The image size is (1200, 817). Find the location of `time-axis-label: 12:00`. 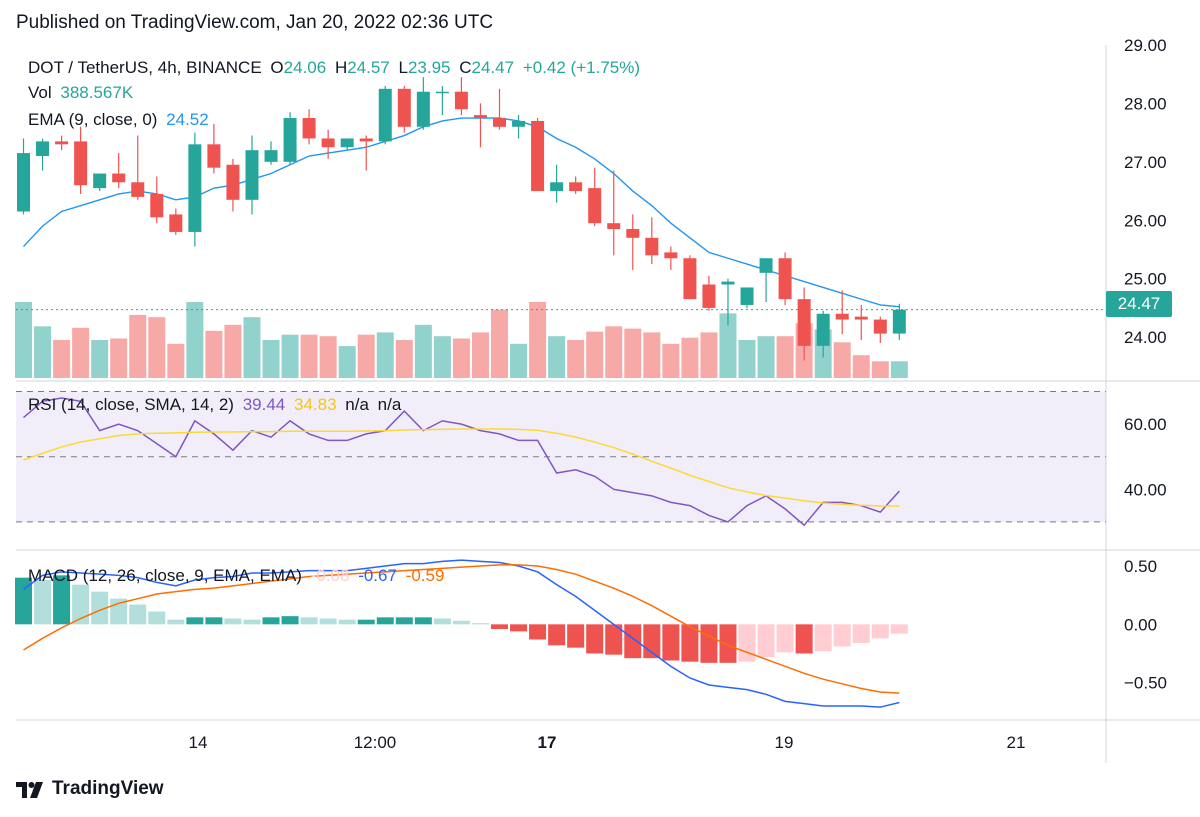

time-axis-label: 12:00 is located at coordinates (375, 742).